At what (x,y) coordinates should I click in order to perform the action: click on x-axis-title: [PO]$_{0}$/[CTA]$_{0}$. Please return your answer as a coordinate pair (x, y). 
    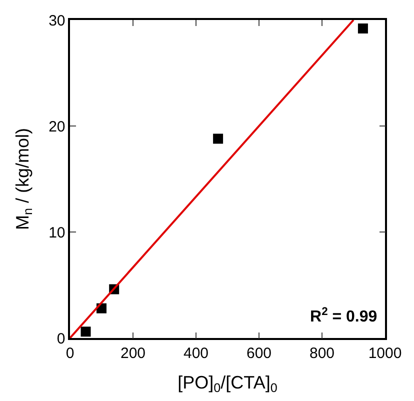
    Looking at the image, I should click on (228, 384).